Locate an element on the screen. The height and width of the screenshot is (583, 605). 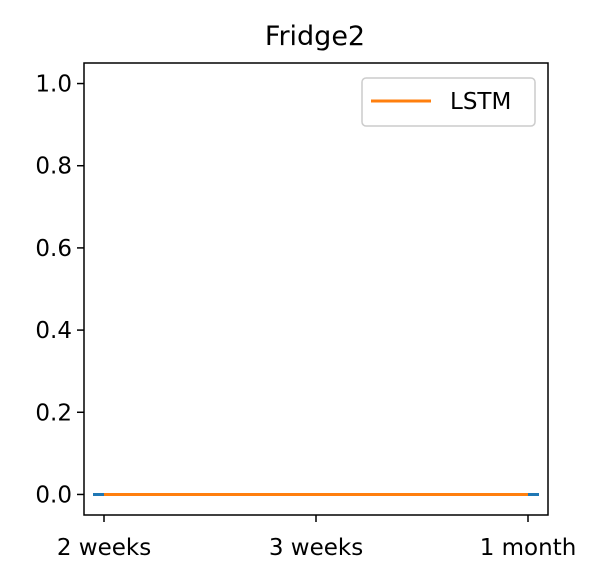
x-axis: 2 weeks 3 weeks 1 month is located at coordinates (316, 538).